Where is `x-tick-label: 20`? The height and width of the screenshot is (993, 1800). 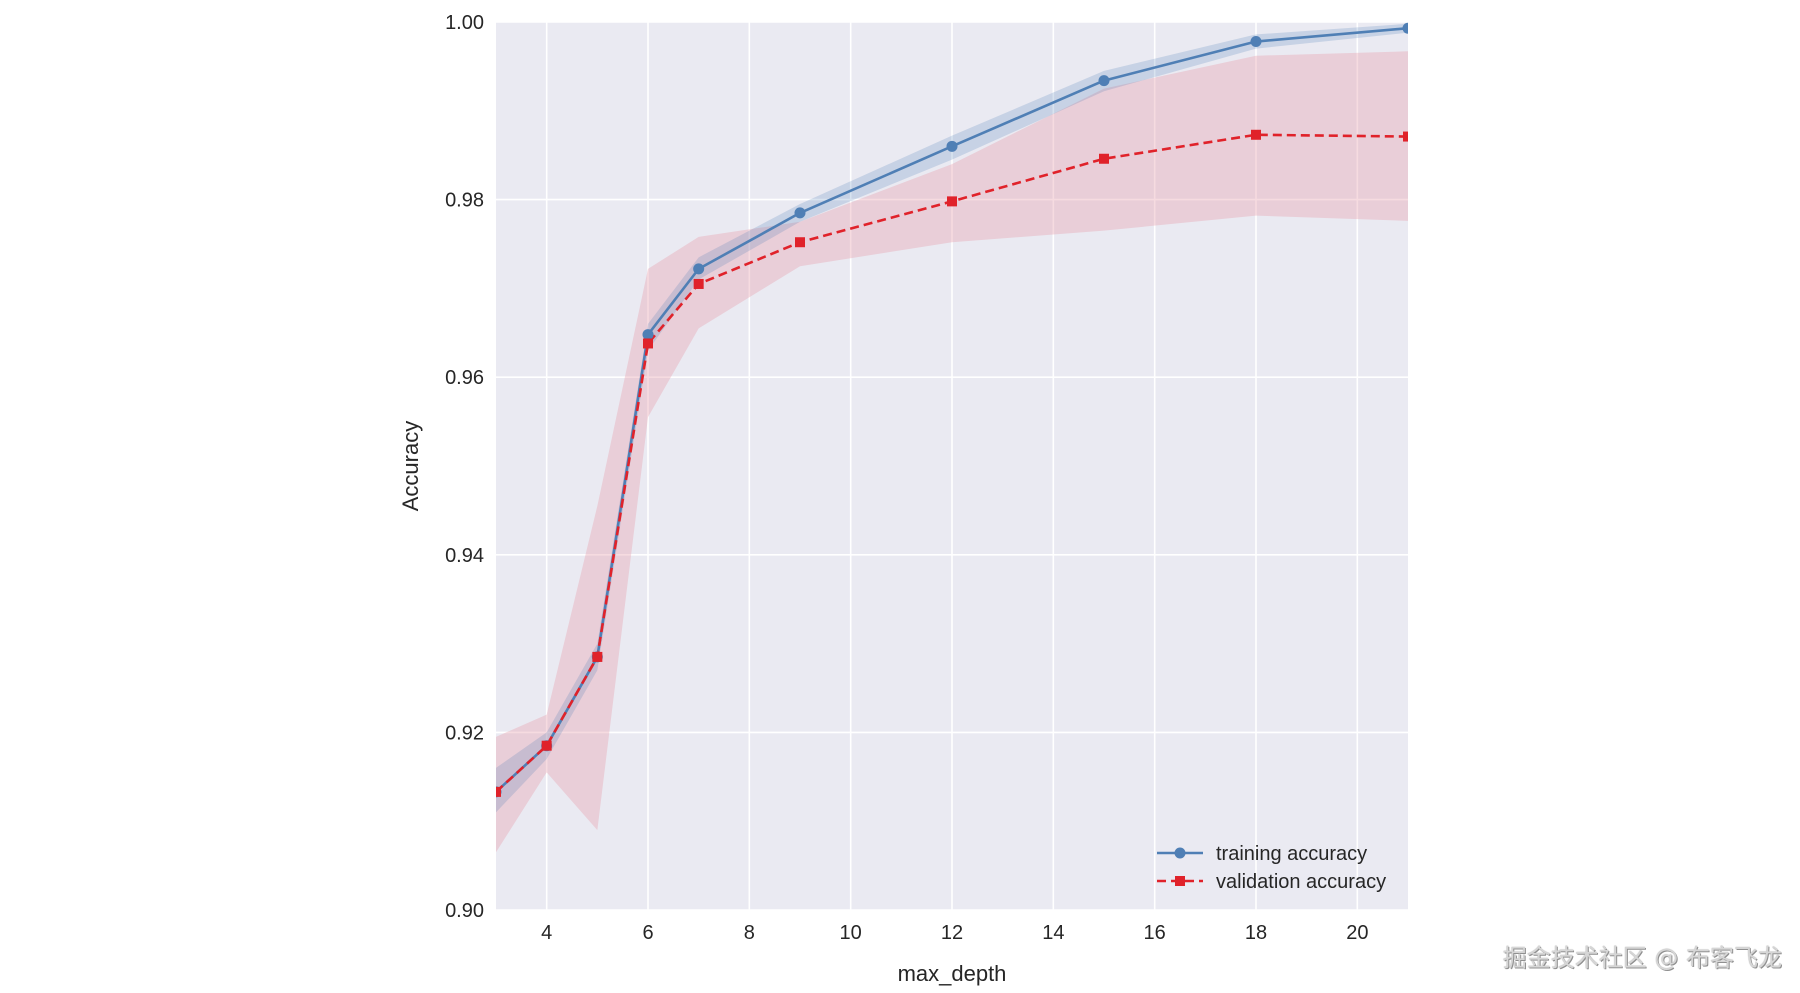
x-tick-label: 20 is located at coordinates (1357, 933).